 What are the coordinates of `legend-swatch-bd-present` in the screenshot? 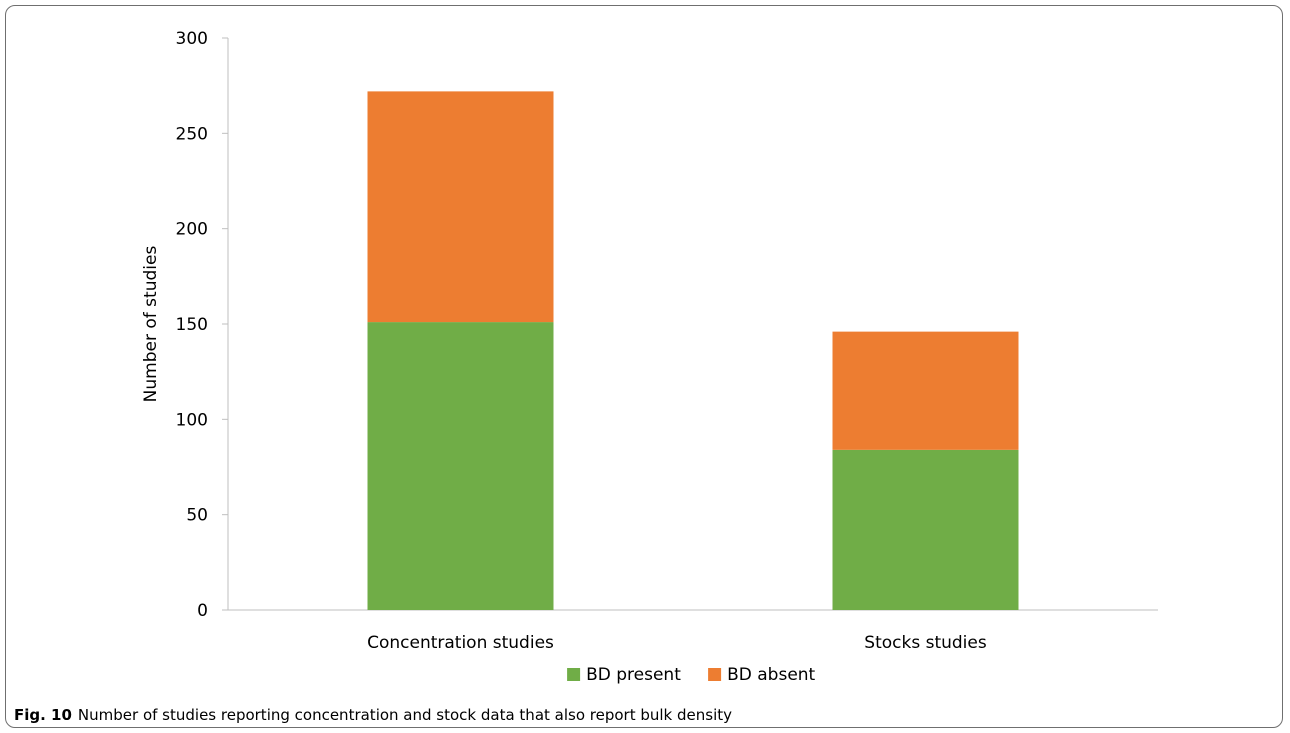 It's located at (574, 674).